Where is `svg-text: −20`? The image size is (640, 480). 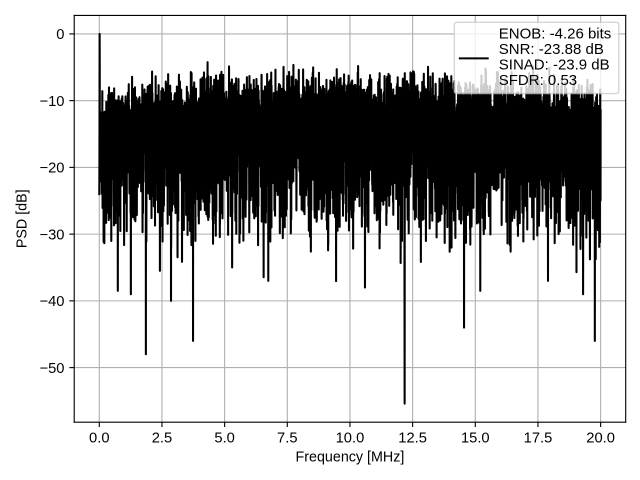 svg-text: −20 is located at coordinates (52, 169).